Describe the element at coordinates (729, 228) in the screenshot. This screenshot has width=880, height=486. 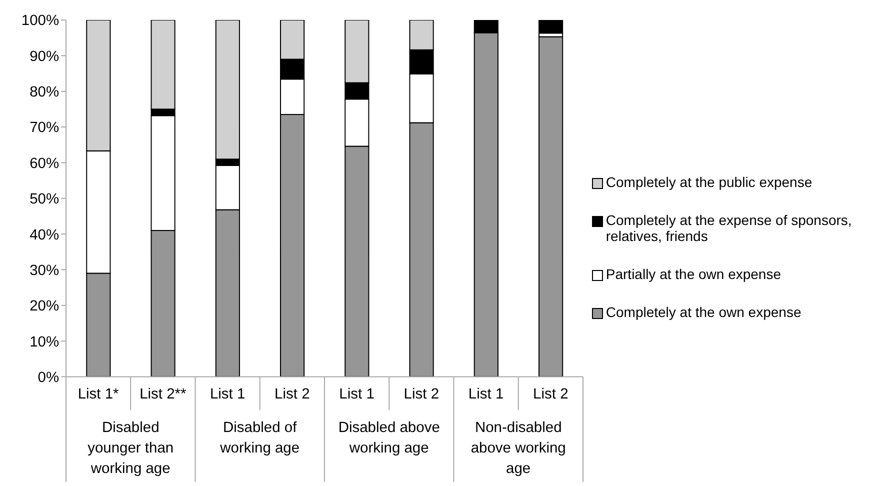
I see `legend-label: Completely at the expense of sponsors, relatives, friends` at that location.